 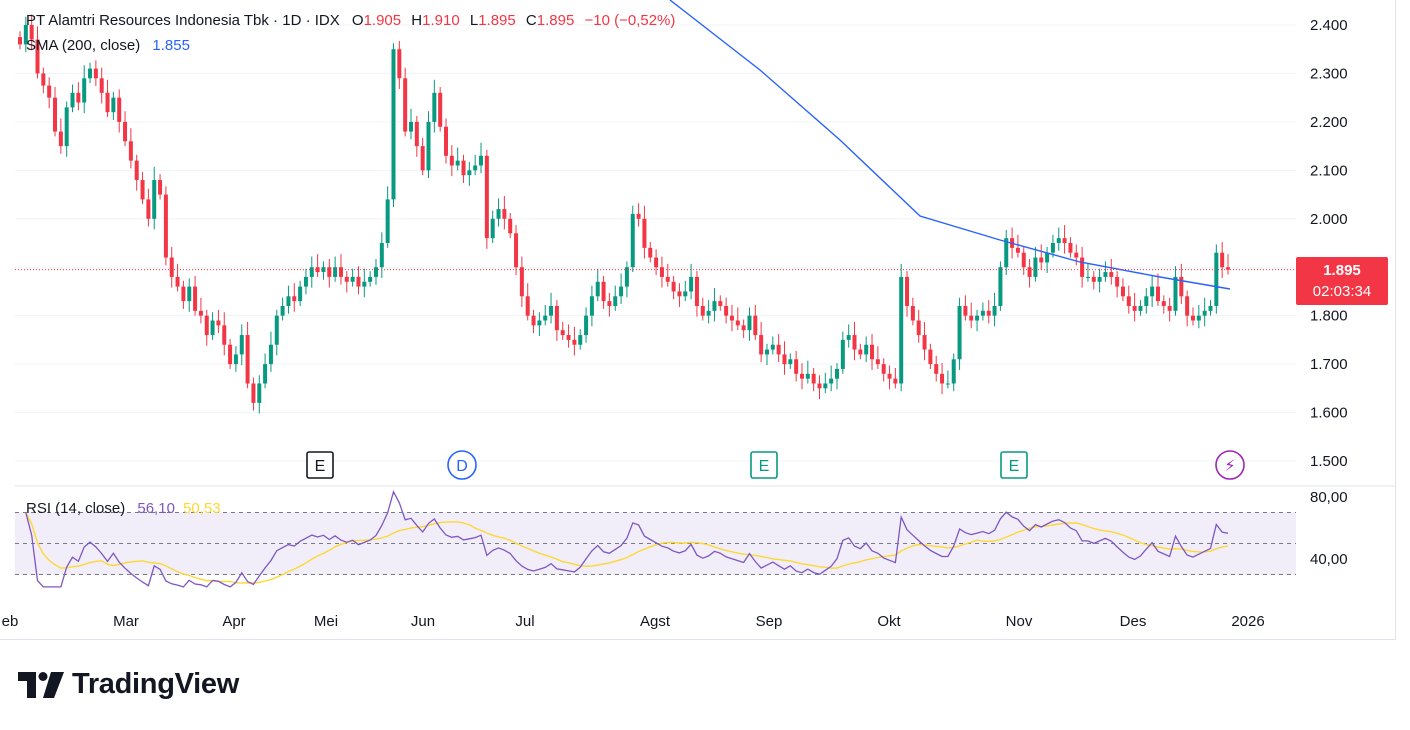 I want to click on rsi-line, so click(x=627, y=539).